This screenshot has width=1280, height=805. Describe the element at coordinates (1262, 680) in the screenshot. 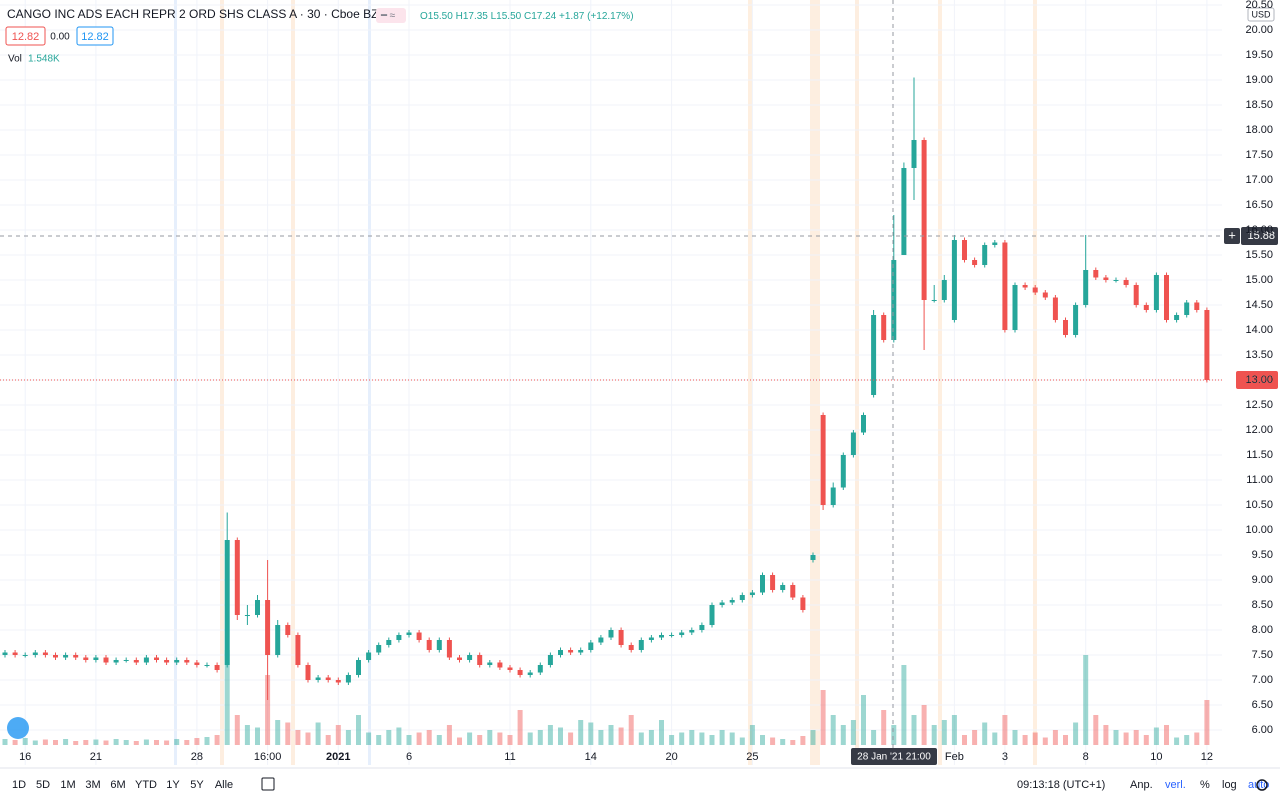

I see `y-tick-label: 7.00` at that location.